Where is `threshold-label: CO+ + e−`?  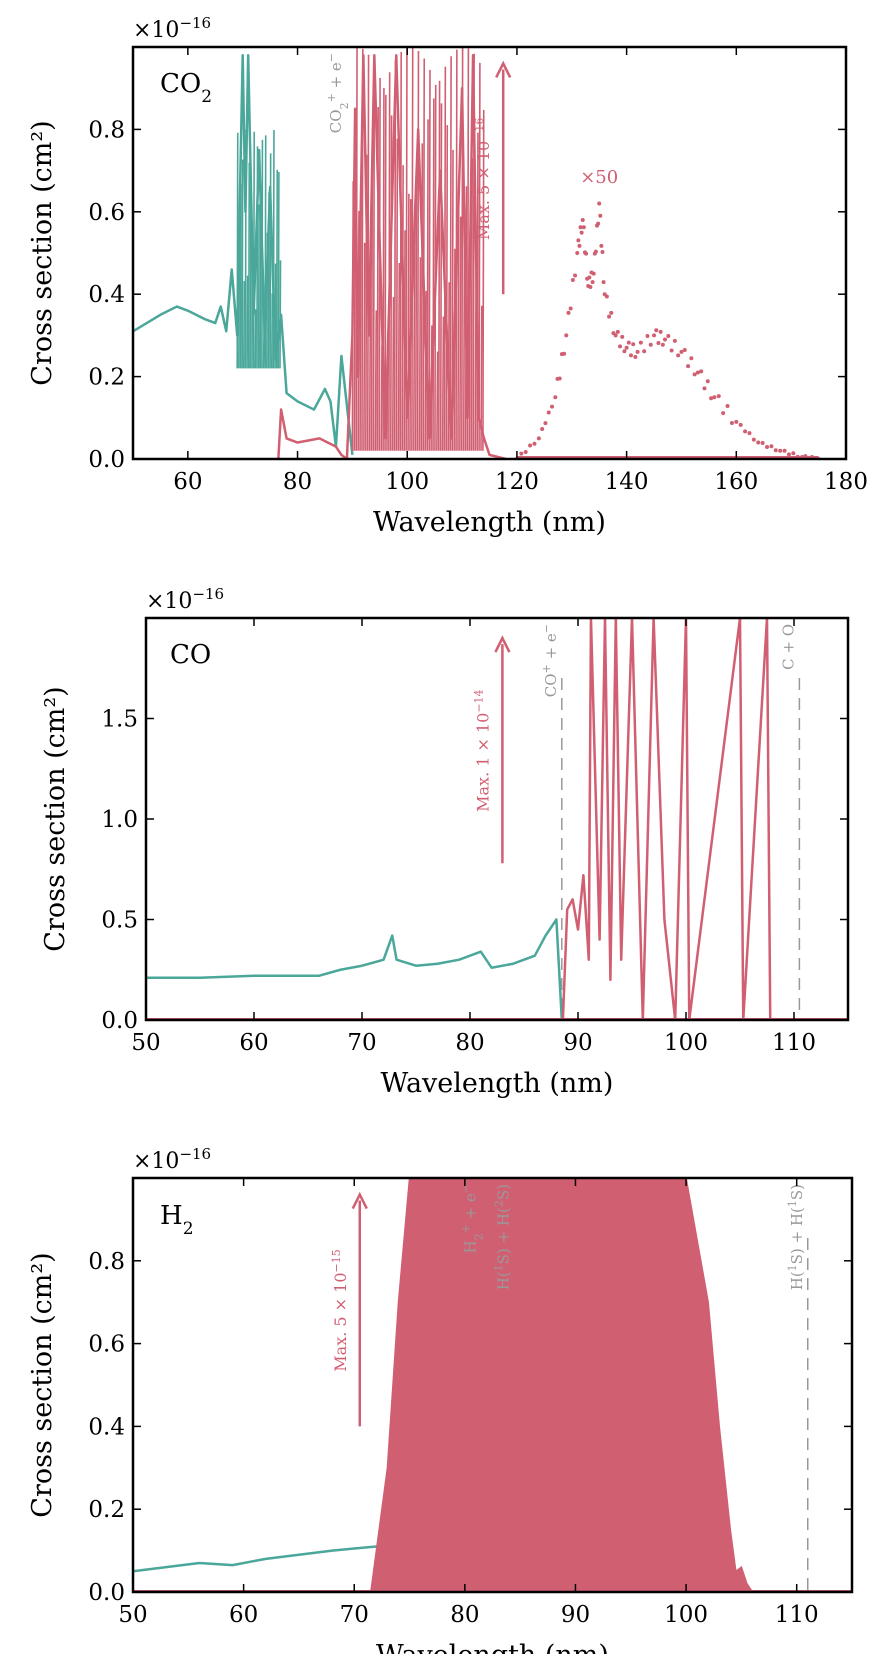 threshold-label: CO+ + e− is located at coordinates (549, 660).